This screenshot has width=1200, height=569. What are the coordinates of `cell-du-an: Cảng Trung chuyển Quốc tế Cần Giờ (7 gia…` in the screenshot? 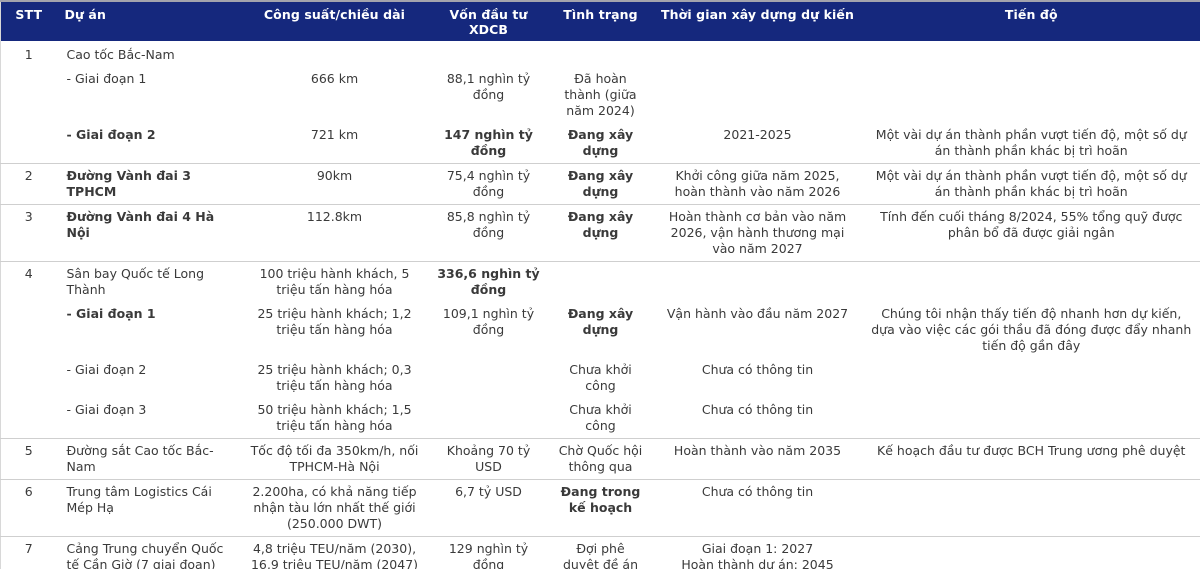 It's located at (145, 555).